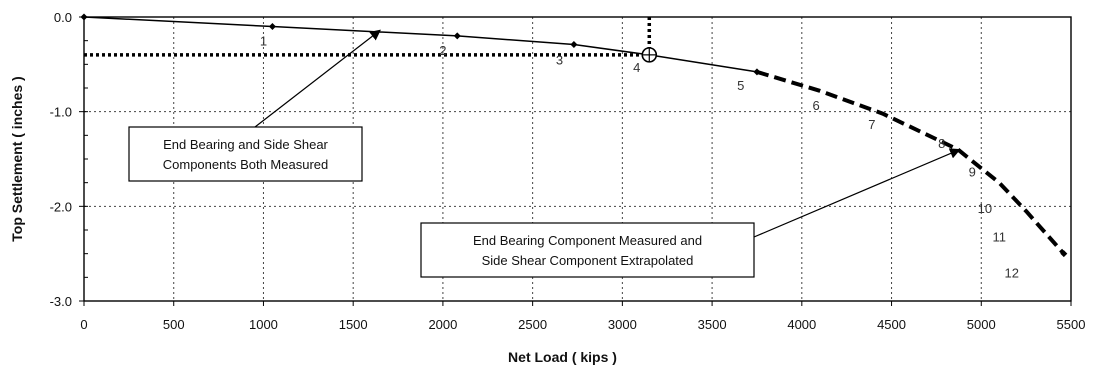  What do you see at coordinates (740, 85) in the screenshot?
I see `point-label: 5` at bounding box center [740, 85].